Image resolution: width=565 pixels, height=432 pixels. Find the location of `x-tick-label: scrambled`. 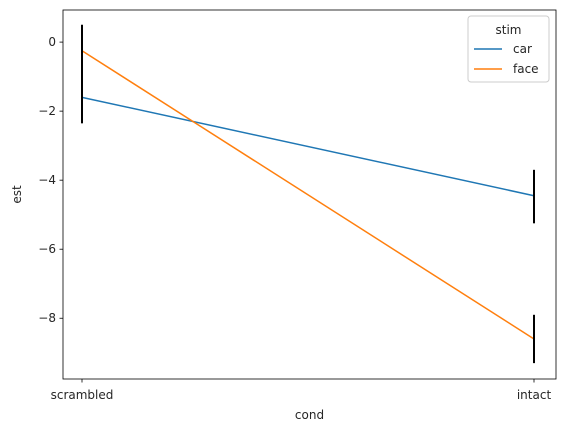

x-tick-label: scrambled is located at coordinates (82, 395).